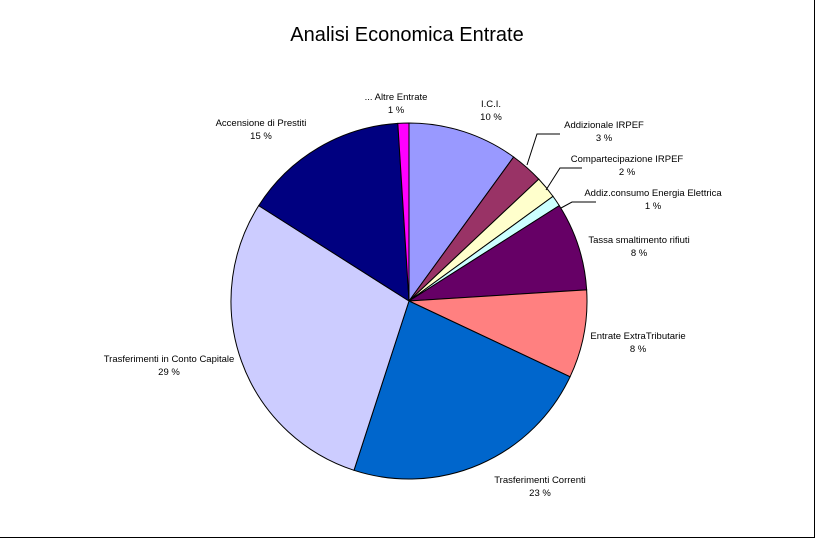 The width and height of the screenshot is (815, 538). What do you see at coordinates (638, 349) in the screenshot?
I see `slice-label-percent-5: 8 %` at bounding box center [638, 349].